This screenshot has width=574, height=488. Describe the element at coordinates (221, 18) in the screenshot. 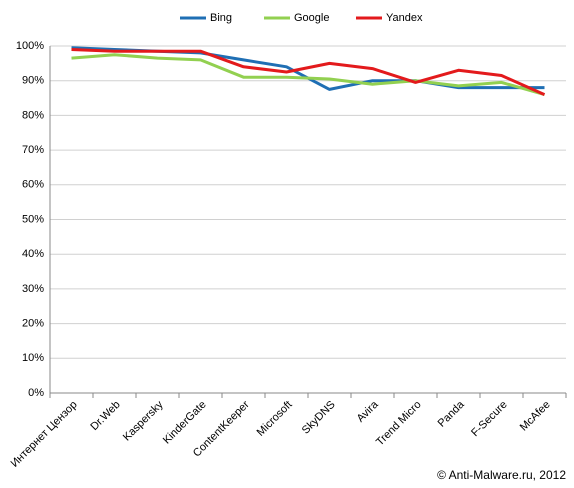

I see `legend-label: Bing` at that location.